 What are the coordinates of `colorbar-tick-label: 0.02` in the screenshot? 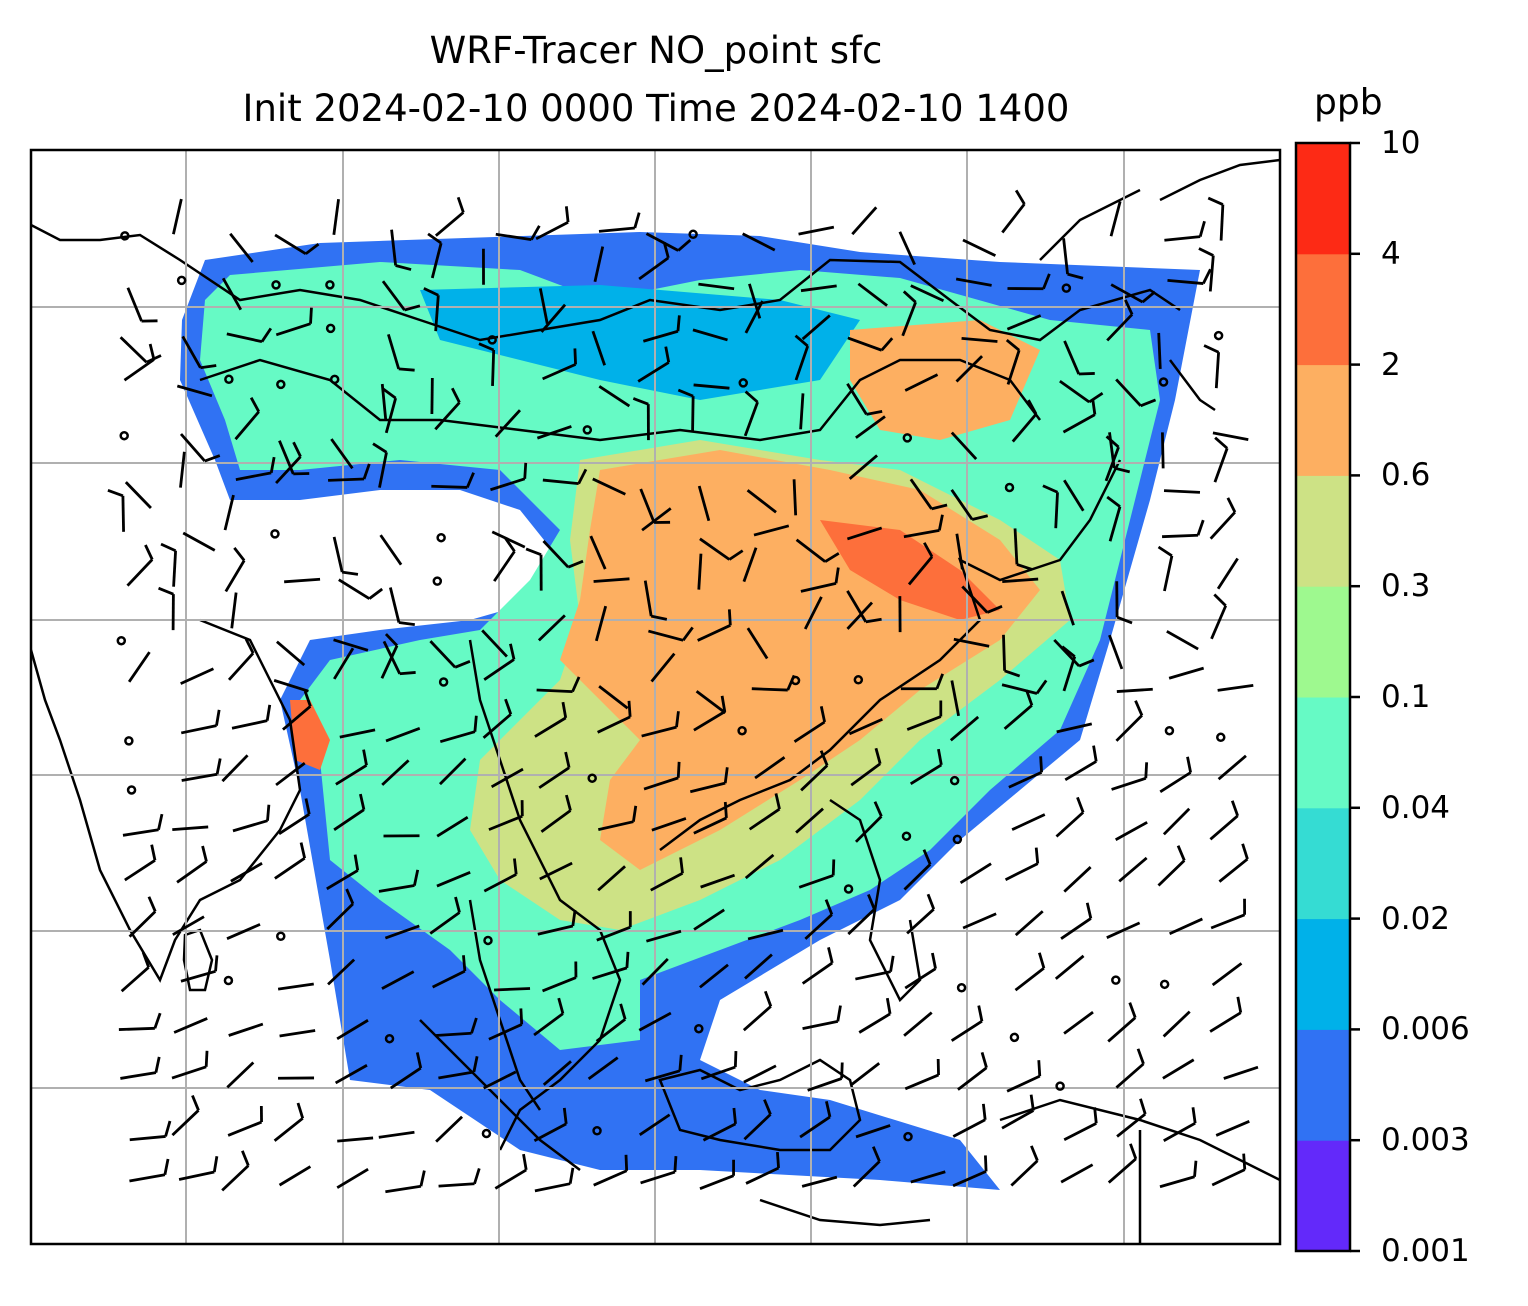 It's located at (1416, 918).